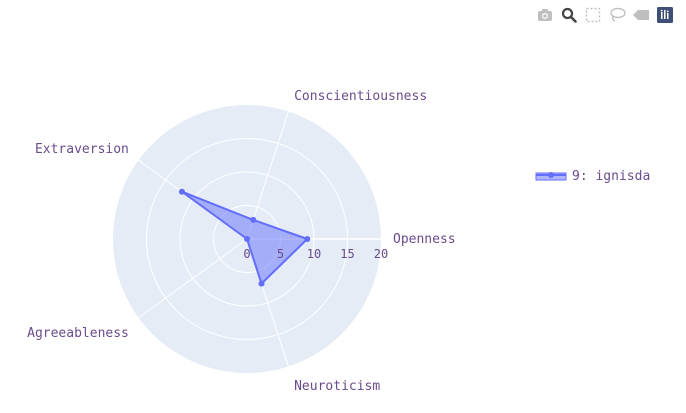 This screenshot has height=413, width=686. Describe the element at coordinates (665, 15) in the screenshot. I see `plotly-logo-icon` at that location.